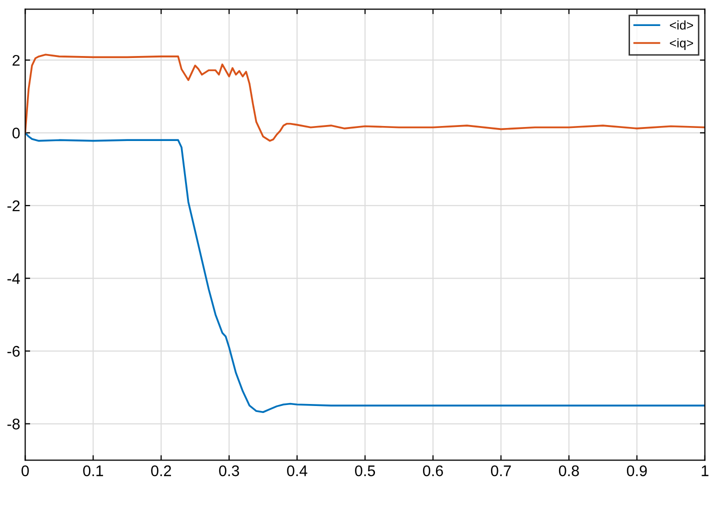 The image size is (720, 509). Describe the element at coordinates (13, 424) in the screenshot. I see `y-tick-label: -8` at that location.